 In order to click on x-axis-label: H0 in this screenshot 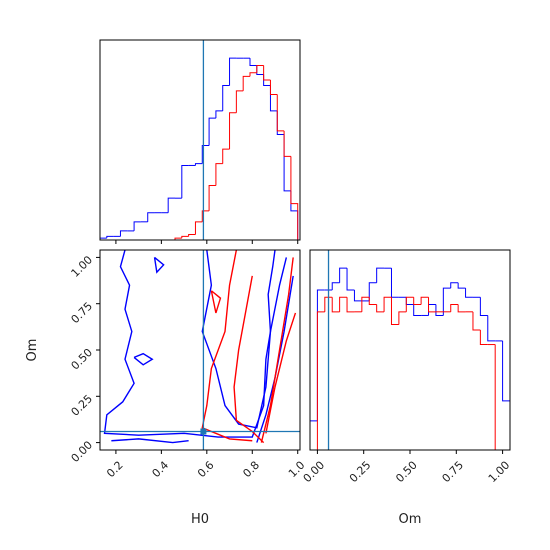, I will do `click(200, 519)`.